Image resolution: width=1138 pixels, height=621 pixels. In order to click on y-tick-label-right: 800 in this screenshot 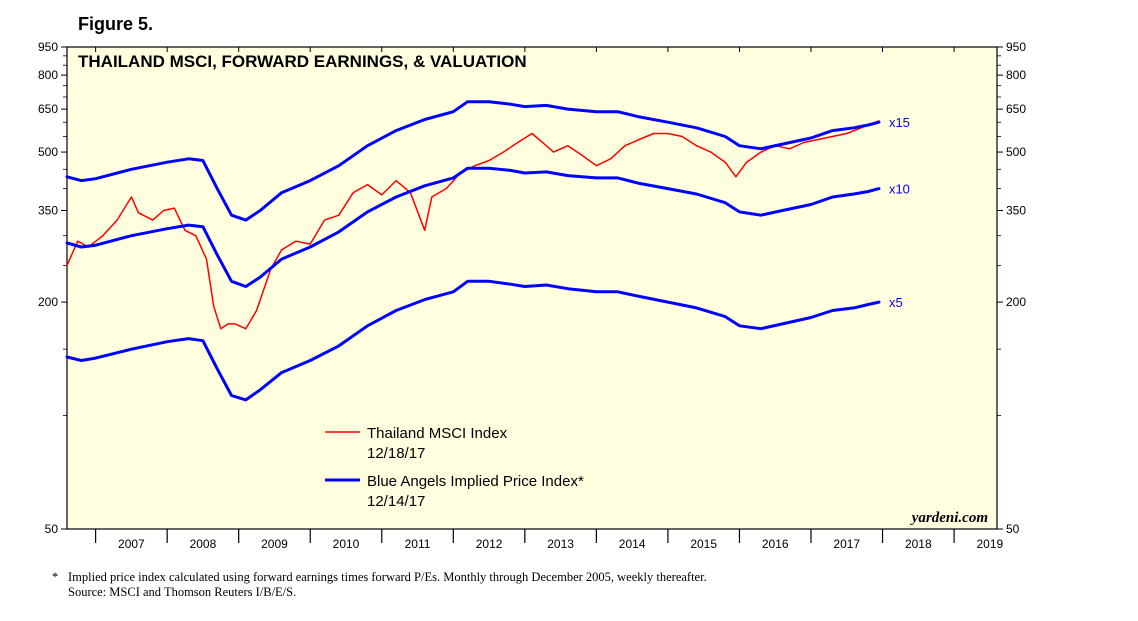, I will do `click(1016, 75)`.